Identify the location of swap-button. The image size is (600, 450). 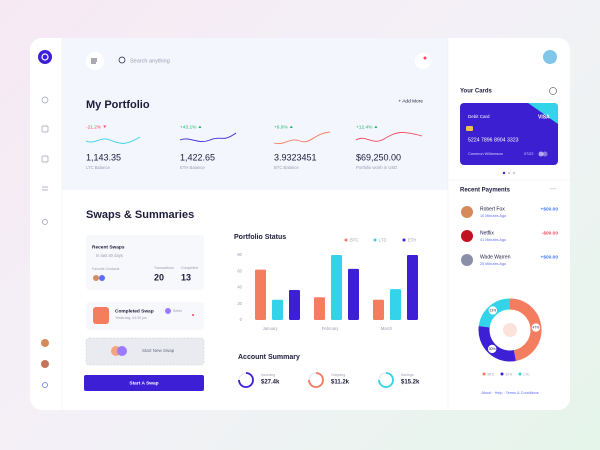
(144, 383).